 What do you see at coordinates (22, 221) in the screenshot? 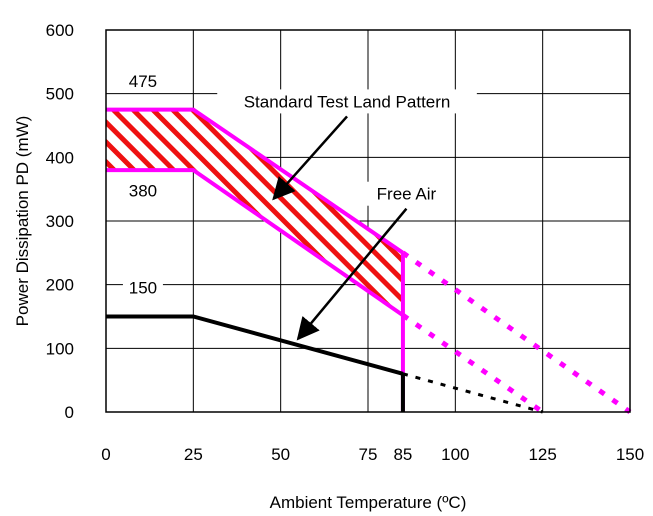
I see `y-axis-title: Power Dissipation PD (mW)` at bounding box center [22, 221].